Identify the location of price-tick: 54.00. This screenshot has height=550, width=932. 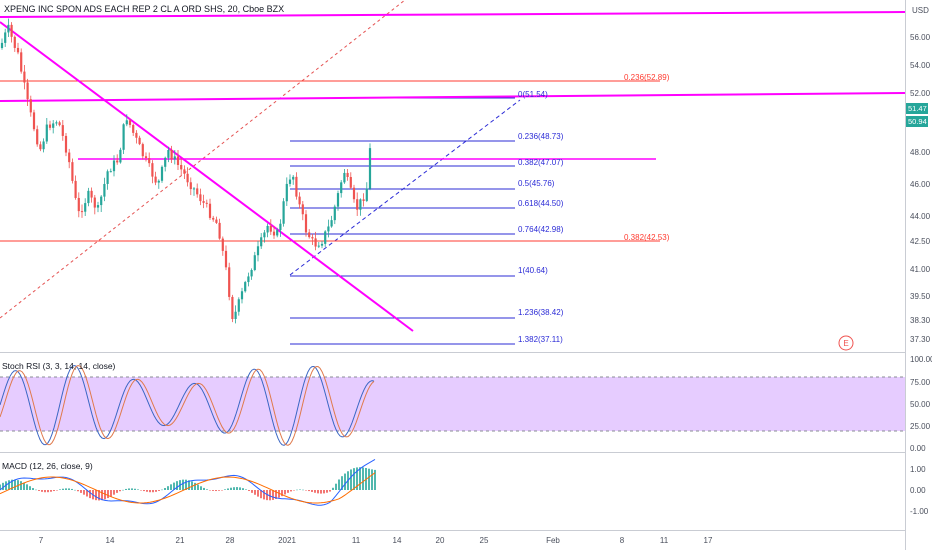
(920, 65).